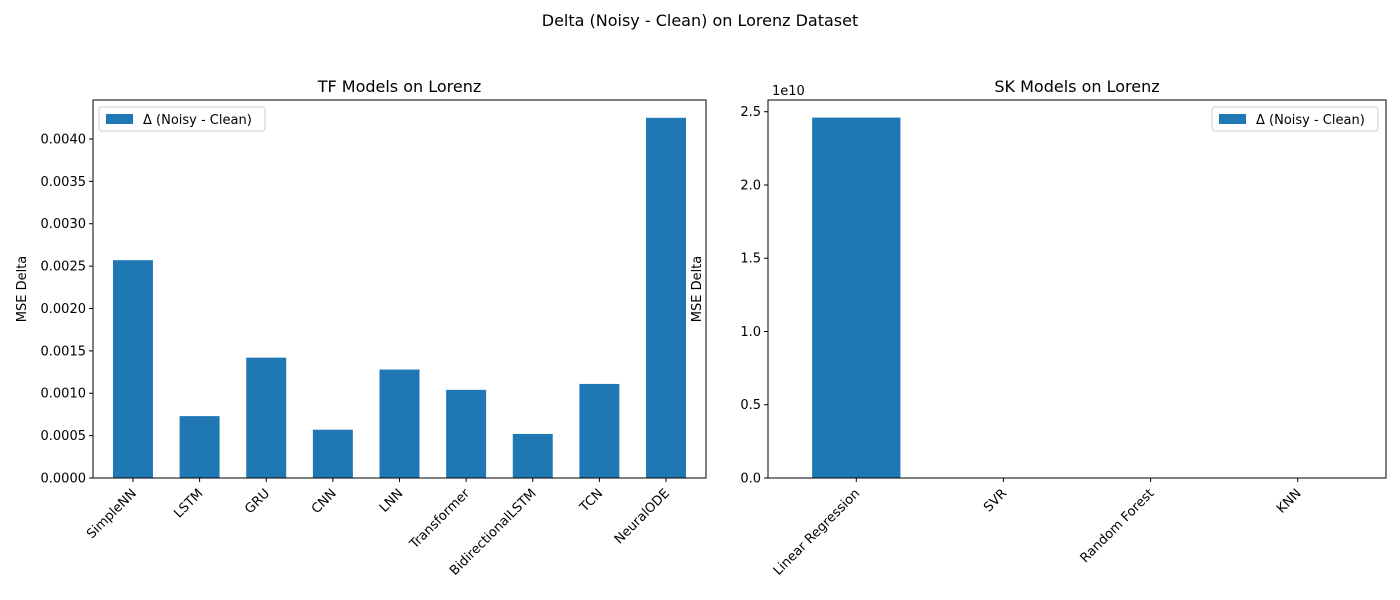  What do you see at coordinates (1076, 86) in the screenshot?
I see `chart-title: SK Models on Lorenz` at bounding box center [1076, 86].